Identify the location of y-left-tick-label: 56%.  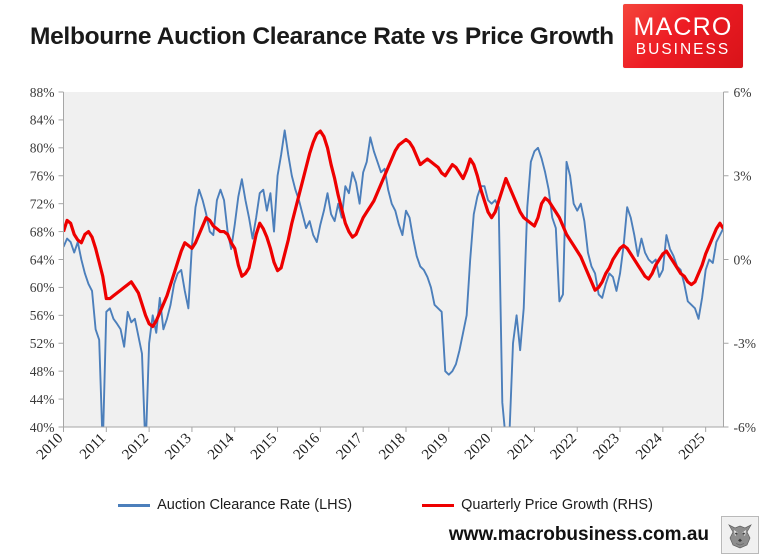
(42, 315).